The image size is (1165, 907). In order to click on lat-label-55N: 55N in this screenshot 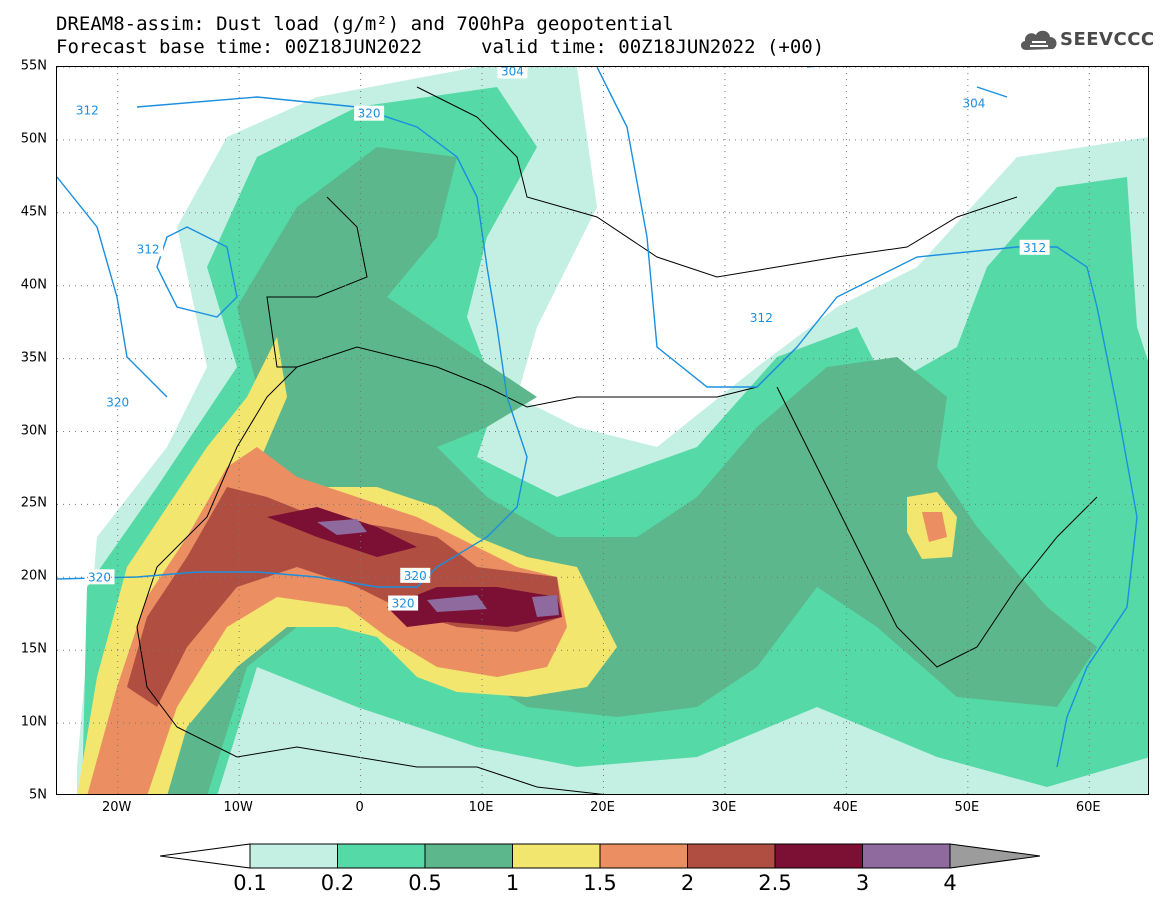, I will do `click(33, 66)`.